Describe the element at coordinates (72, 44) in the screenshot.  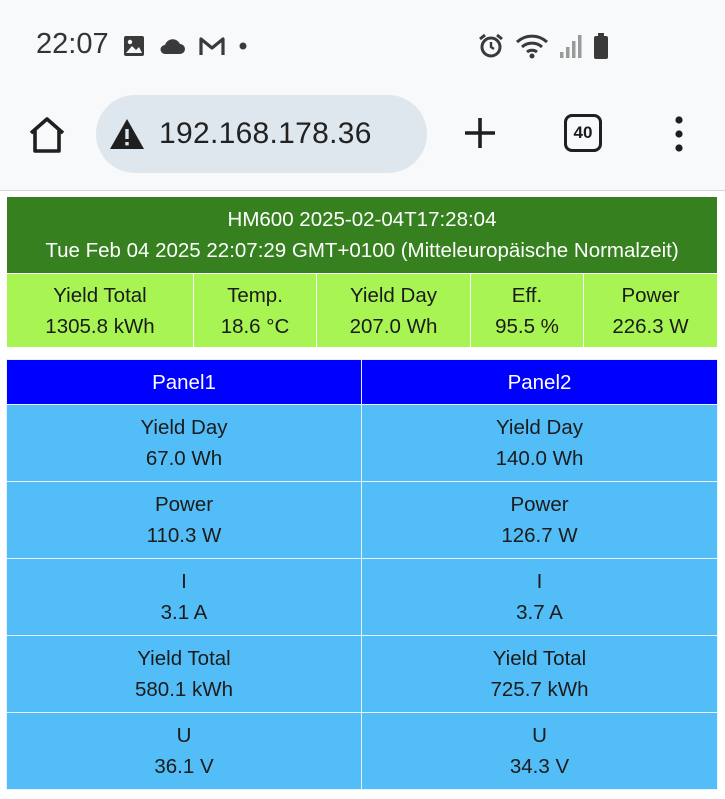
I see `clock: 22:07` at that location.